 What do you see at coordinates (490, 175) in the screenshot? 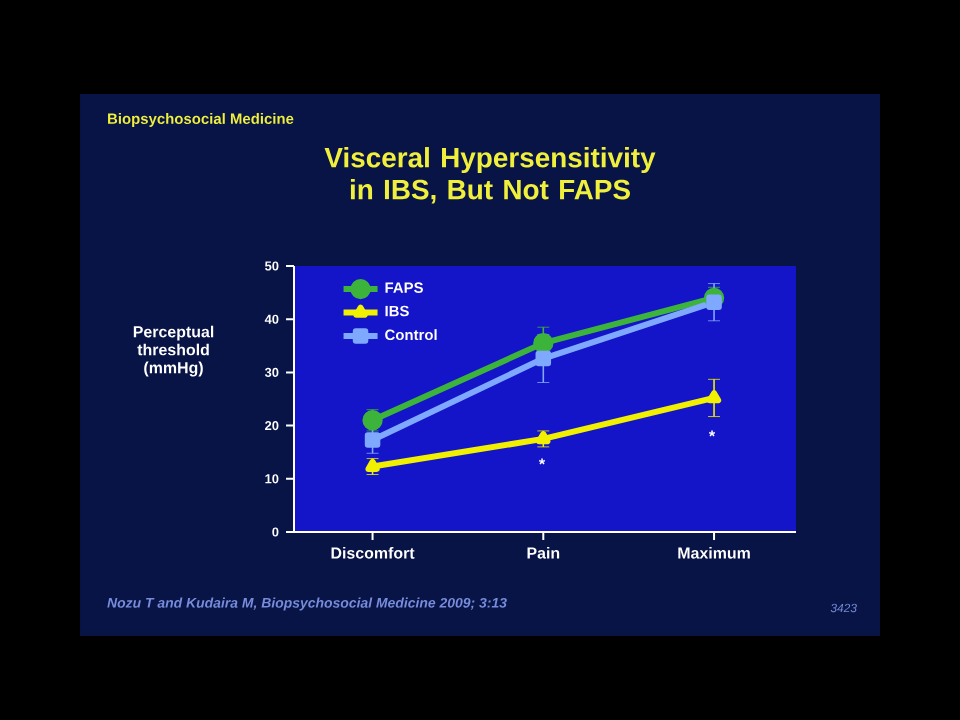
I see `chart-title: Visceral Hypersensitivity in IBS, But Not FAPS` at bounding box center [490, 175].